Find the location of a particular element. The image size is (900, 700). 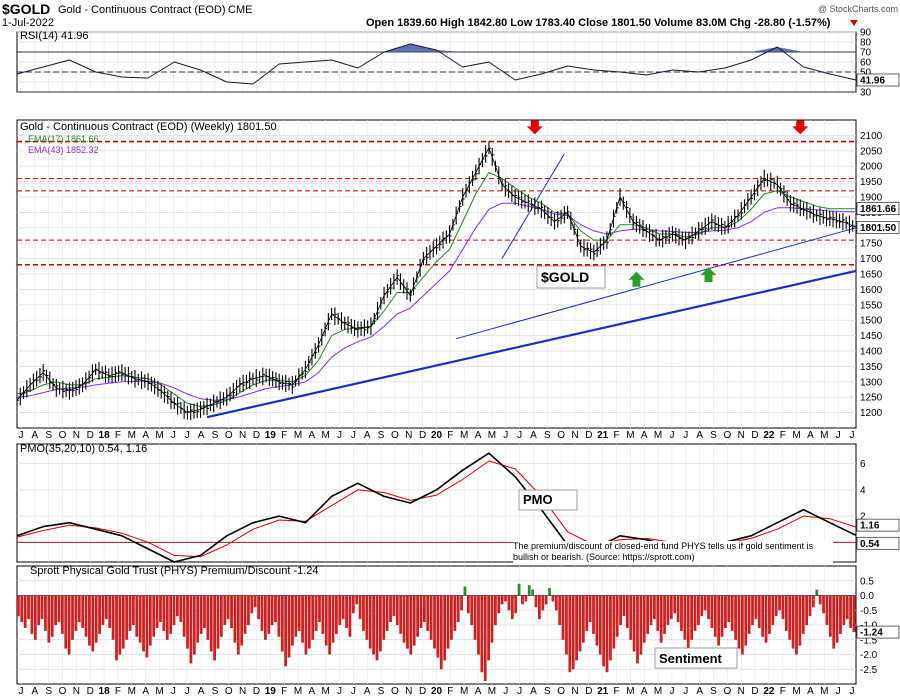

x-tick-label: D is located at coordinates (588, 691).